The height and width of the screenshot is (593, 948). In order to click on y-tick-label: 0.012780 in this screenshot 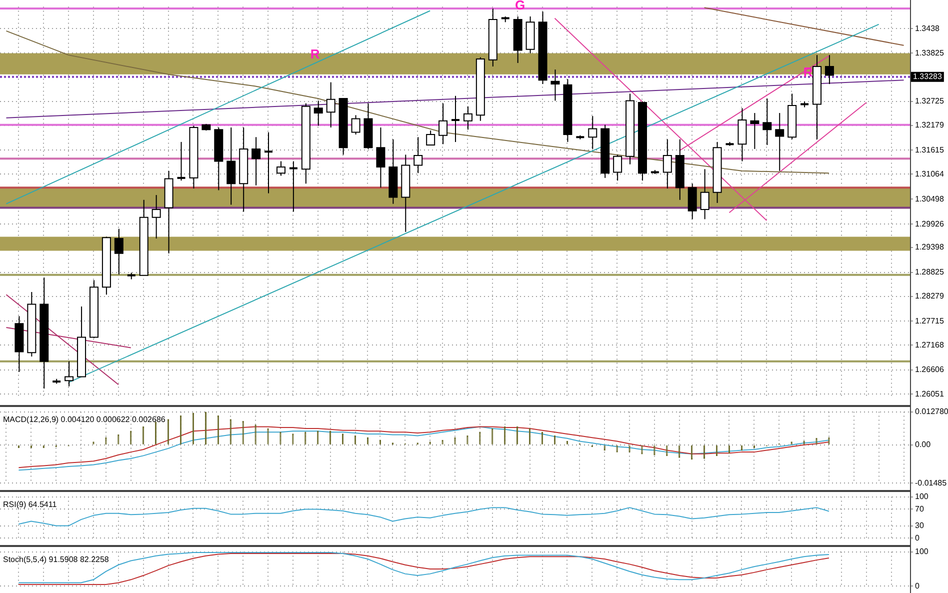, I will do `click(931, 411)`.